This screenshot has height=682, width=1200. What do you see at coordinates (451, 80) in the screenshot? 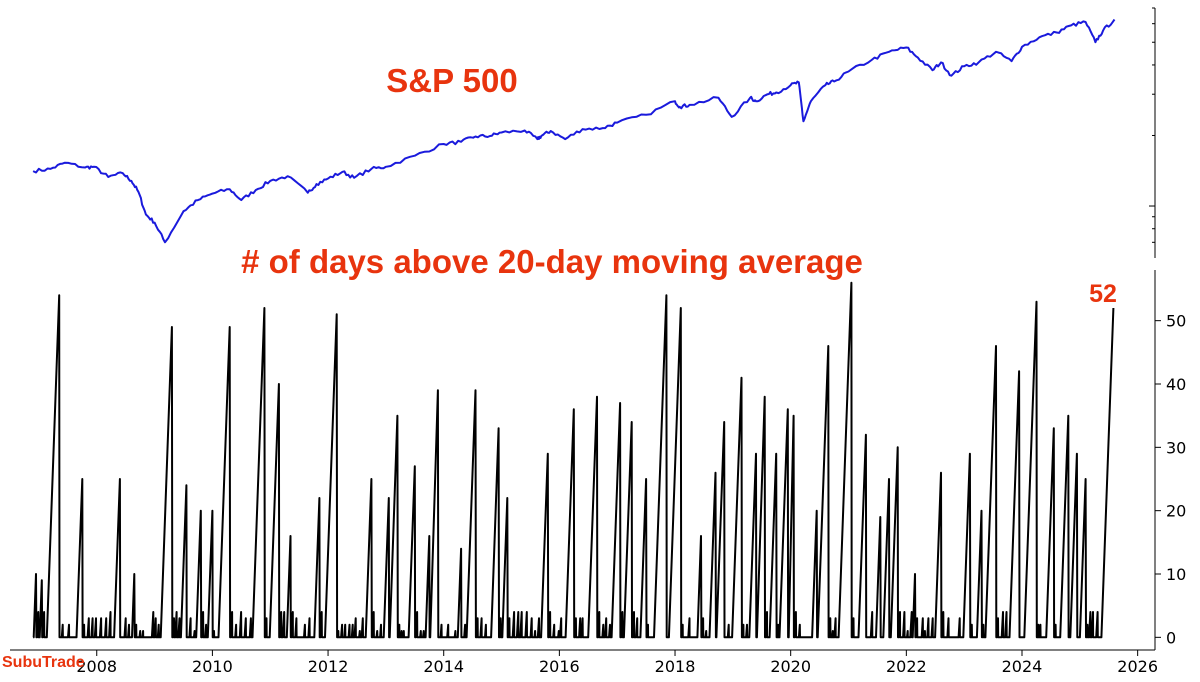
I see `sp500-title: S&P 500` at bounding box center [451, 80].